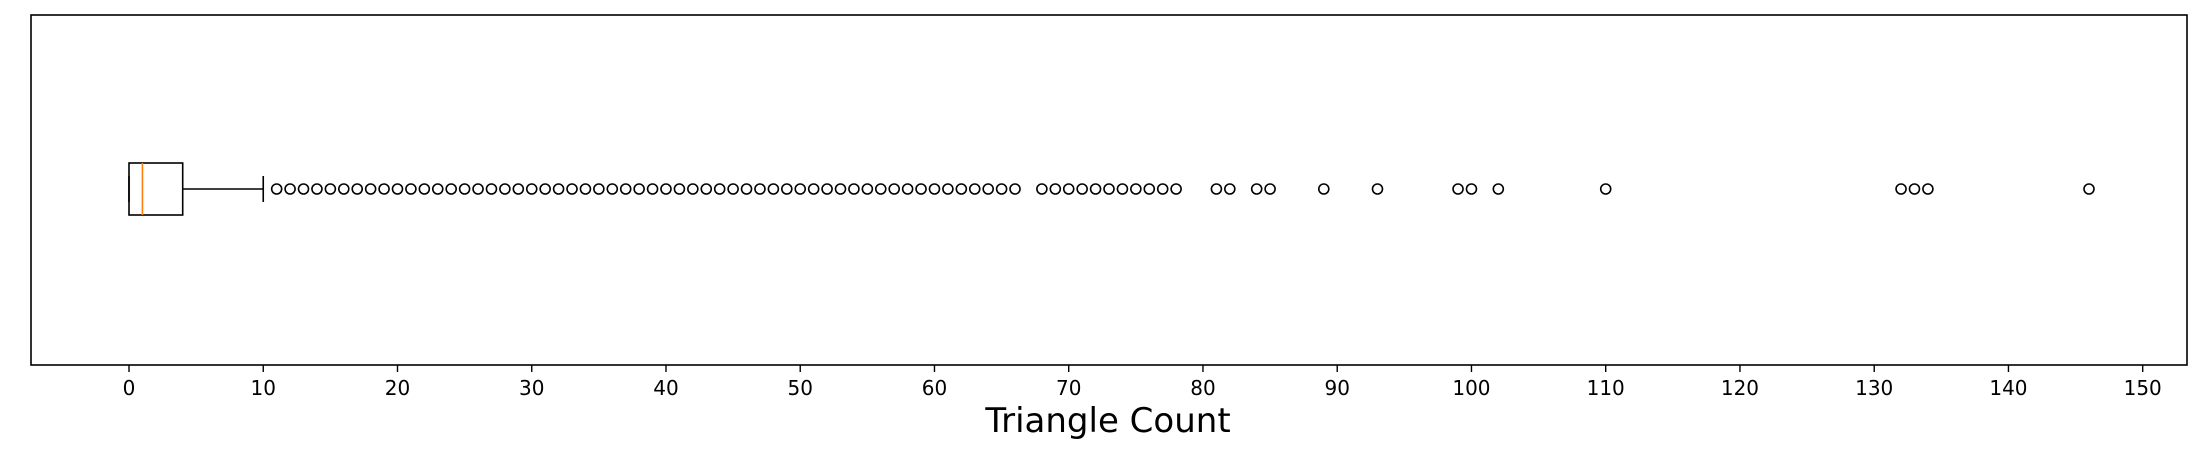  What do you see at coordinates (1142, 382) in the screenshot?
I see `x-axis-ticks: 0 10 20 30 40 50 60 70 80 90 100 110 120 130 140 150` at bounding box center [1142, 382].